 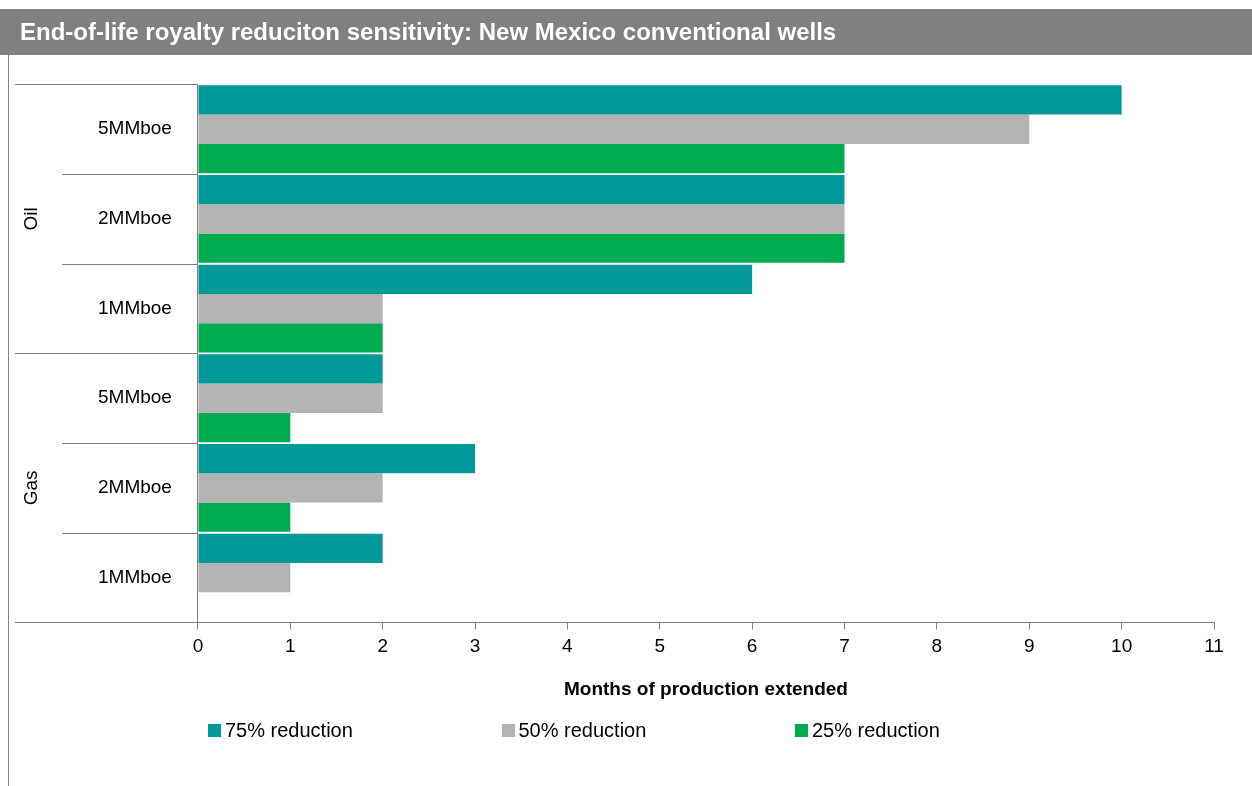 I want to click on x-tick-label: 0, so click(x=198, y=646).